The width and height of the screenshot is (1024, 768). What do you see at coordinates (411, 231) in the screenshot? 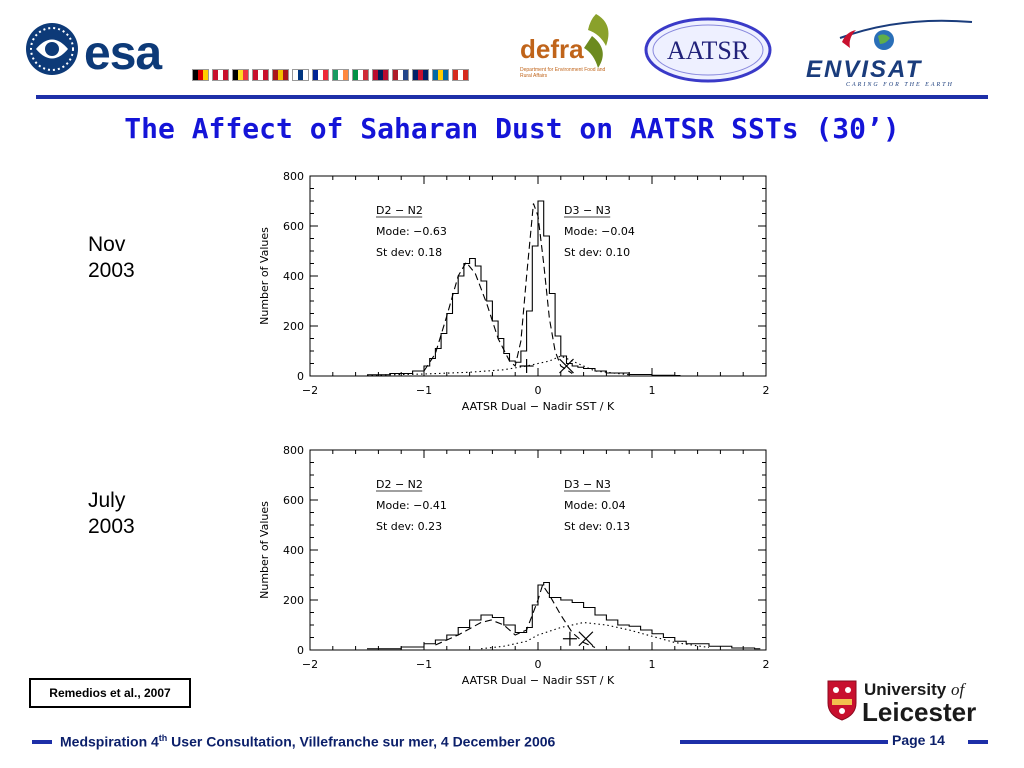
I see `annotation-left-mode: Mode: −0.63` at bounding box center [411, 231].